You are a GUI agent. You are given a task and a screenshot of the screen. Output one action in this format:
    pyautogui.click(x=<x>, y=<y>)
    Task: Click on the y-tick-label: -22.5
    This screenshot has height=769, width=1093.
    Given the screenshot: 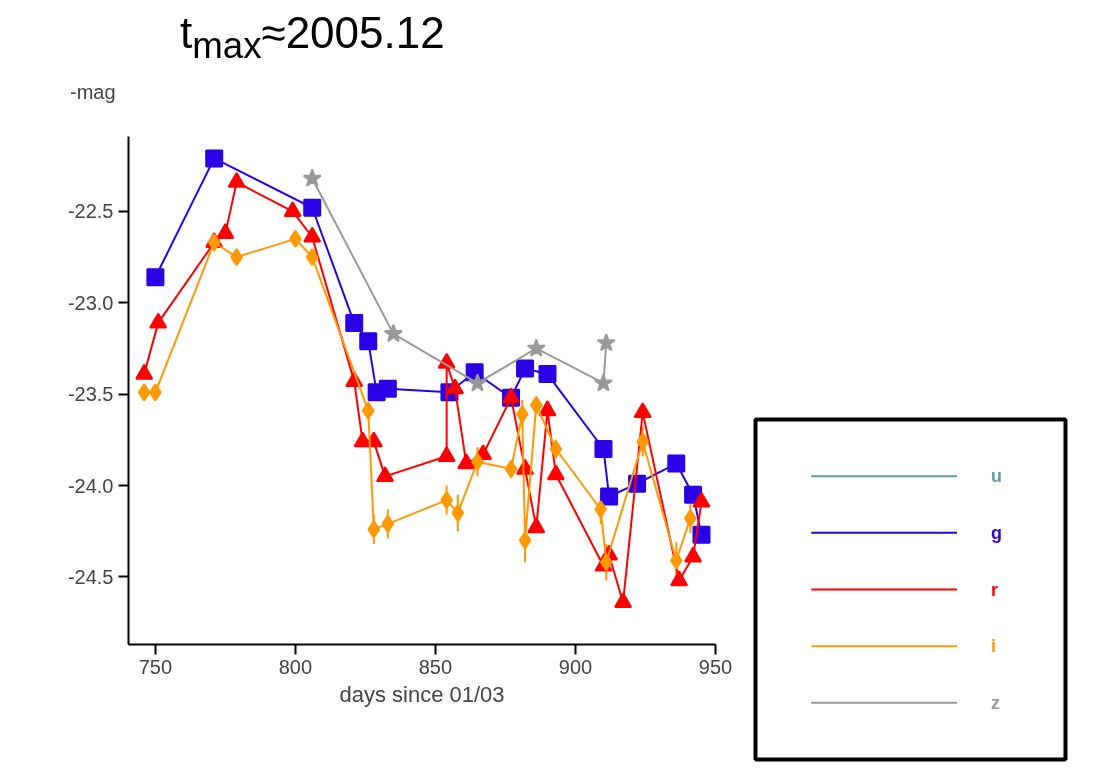 What is the action you would take?
    pyautogui.click(x=90, y=211)
    